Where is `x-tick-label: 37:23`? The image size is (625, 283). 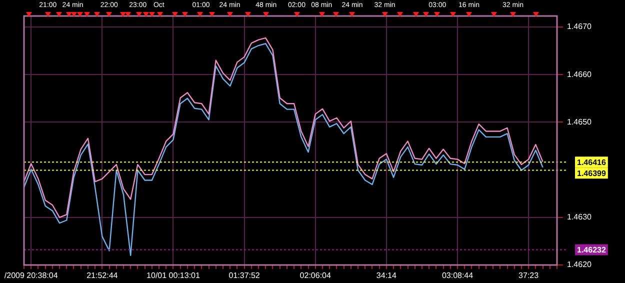
x-tick-label: 37:23 is located at coordinates (529, 275).